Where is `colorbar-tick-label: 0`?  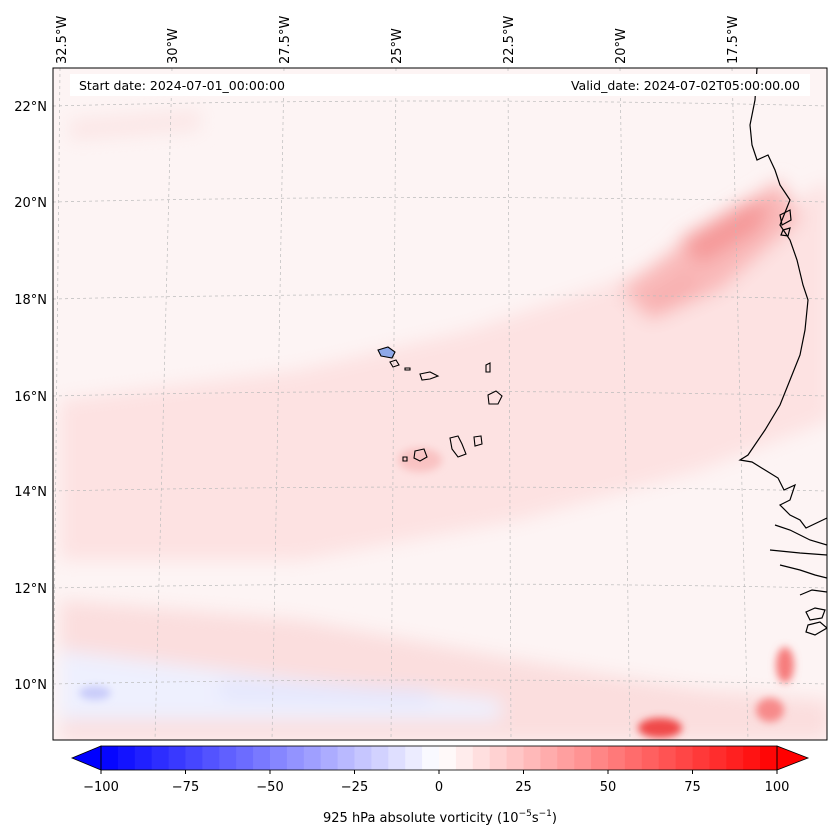
colorbar-tick-label: 0 is located at coordinates (439, 787).